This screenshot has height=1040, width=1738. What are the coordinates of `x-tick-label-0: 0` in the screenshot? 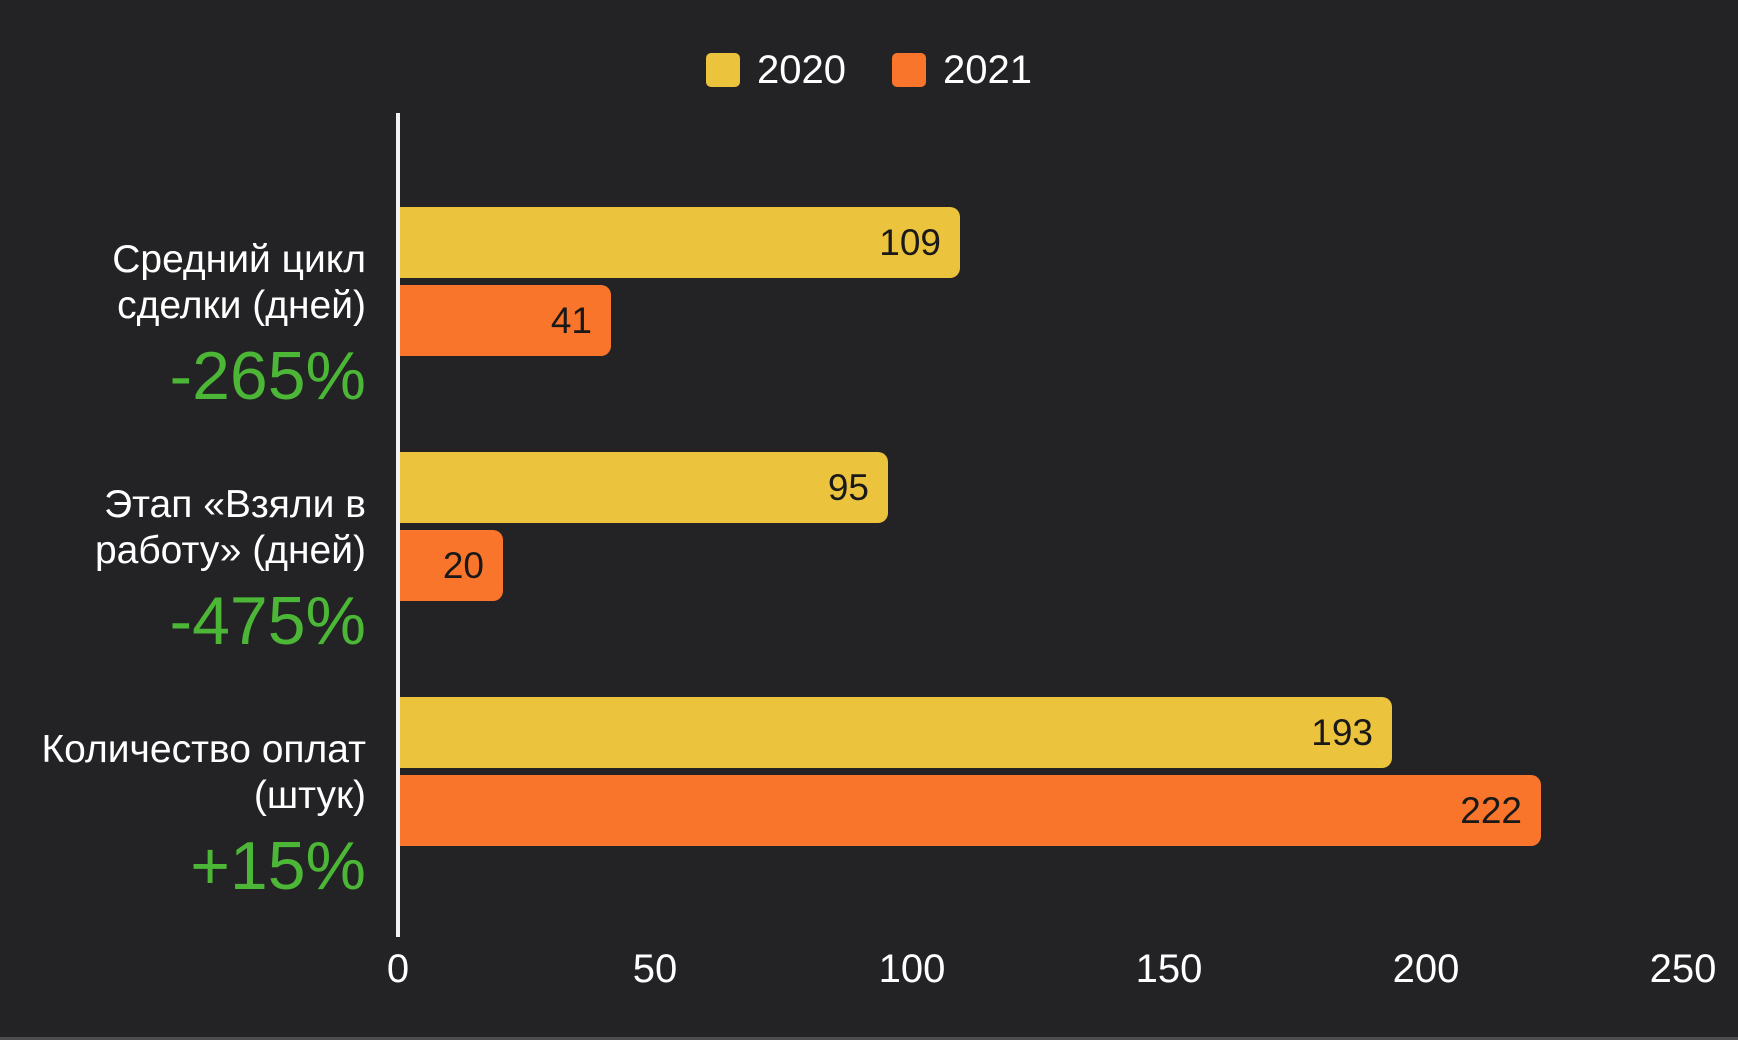 It's located at (398, 969).